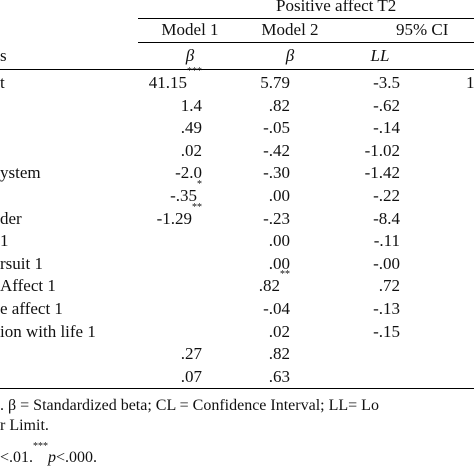  Describe the element at coordinates (290, 29) in the screenshot. I see `column-header-model-2: Model 2` at that location.